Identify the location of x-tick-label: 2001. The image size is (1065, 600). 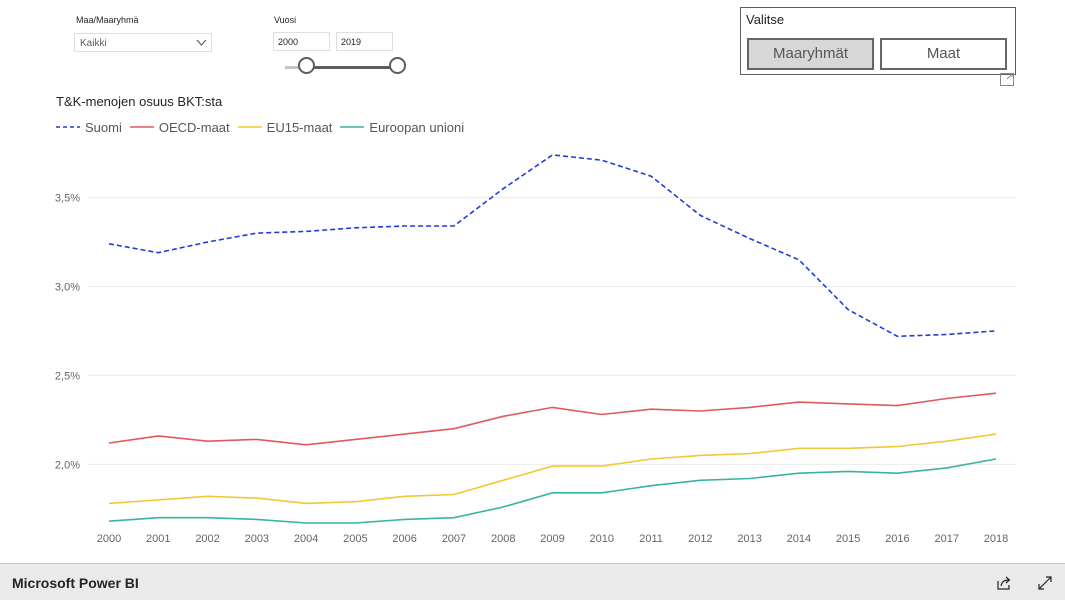
(158, 539).